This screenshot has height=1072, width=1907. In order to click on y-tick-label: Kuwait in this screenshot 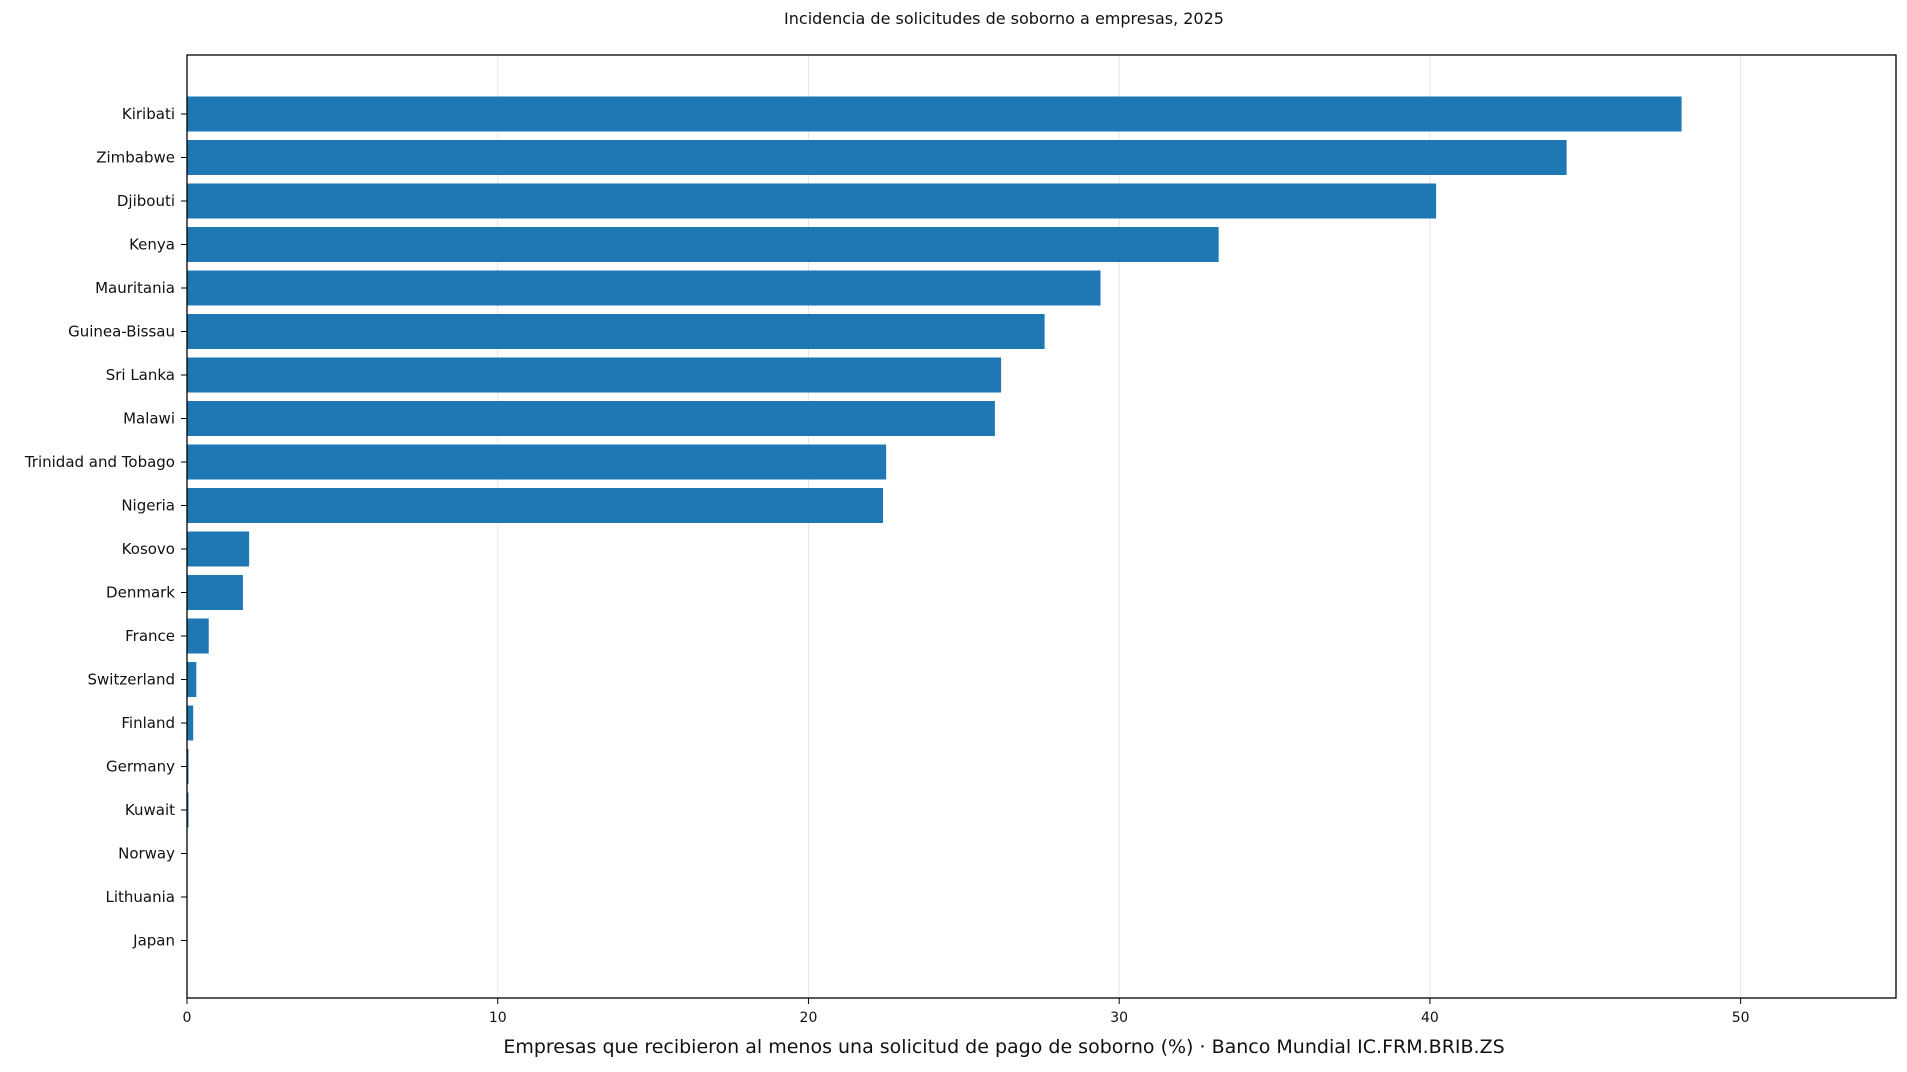, I will do `click(150, 810)`.